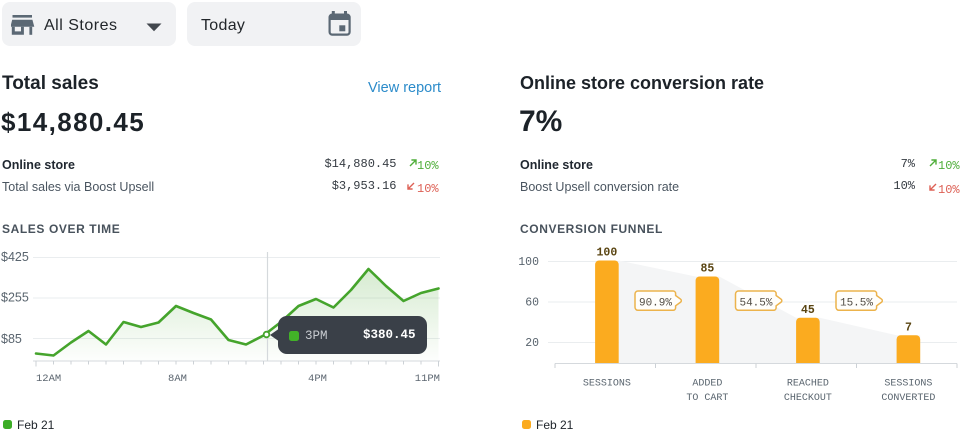  What do you see at coordinates (655, 304) in the screenshot?
I see `svg-text: 90.9%` at bounding box center [655, 304].